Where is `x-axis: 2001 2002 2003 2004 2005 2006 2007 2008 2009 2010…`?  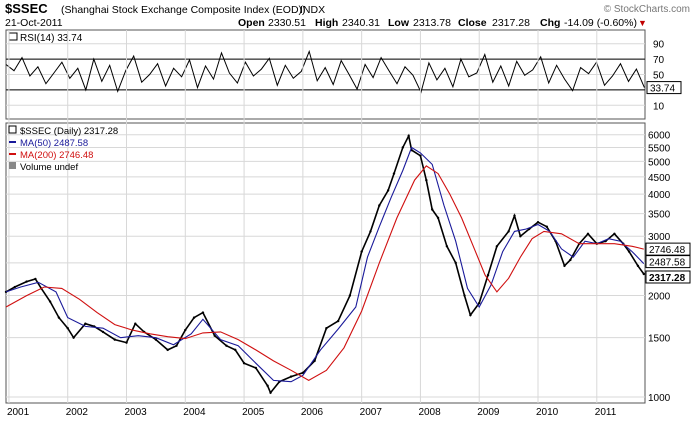 x-axis: 2001 2002 2003 2004 2005 2006 2007 2008 2009 2010… is located at coordinates (312, 412).